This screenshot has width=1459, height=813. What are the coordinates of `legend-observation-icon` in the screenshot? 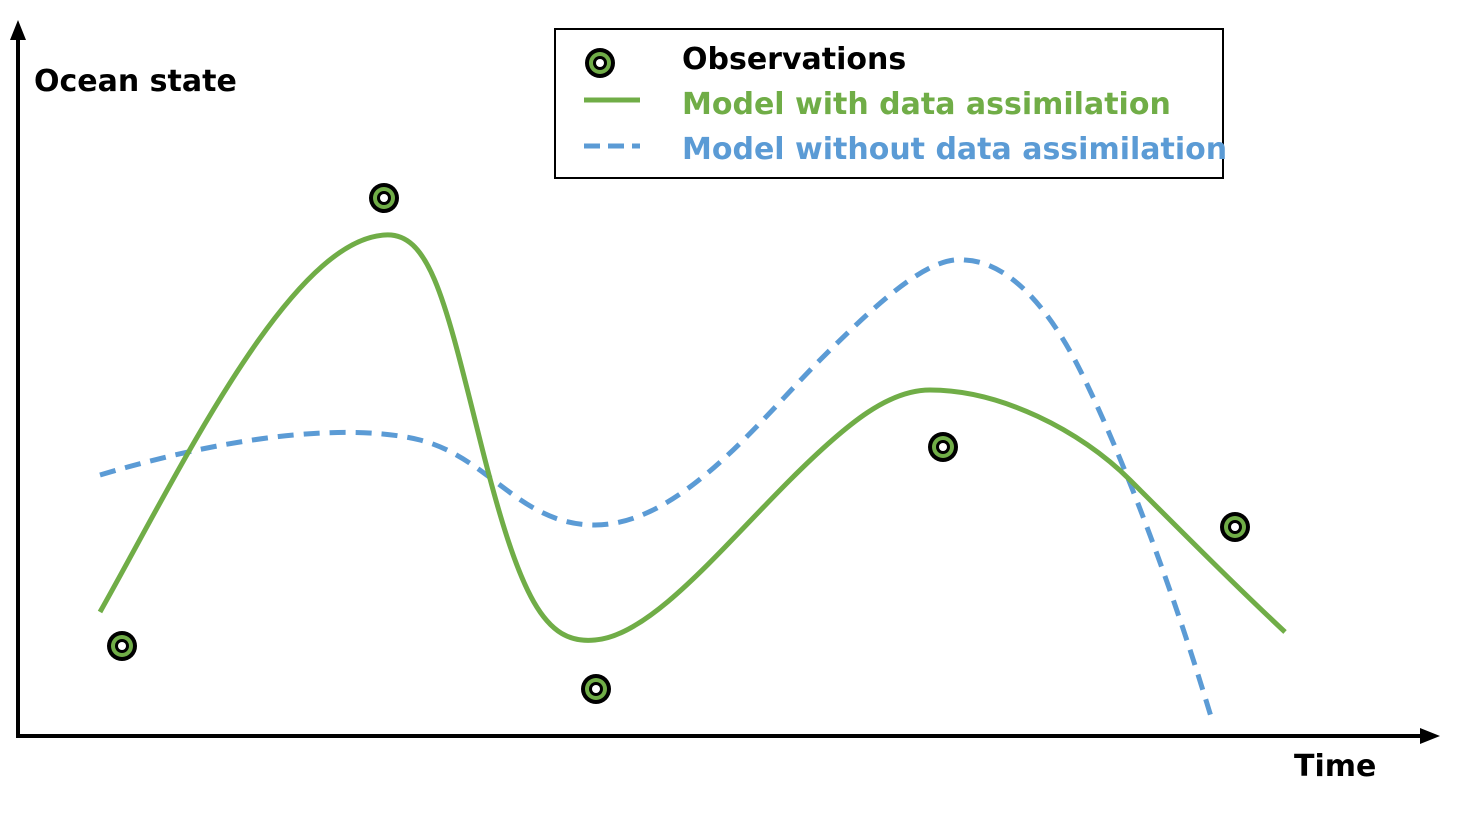 It's located at (600, 63).